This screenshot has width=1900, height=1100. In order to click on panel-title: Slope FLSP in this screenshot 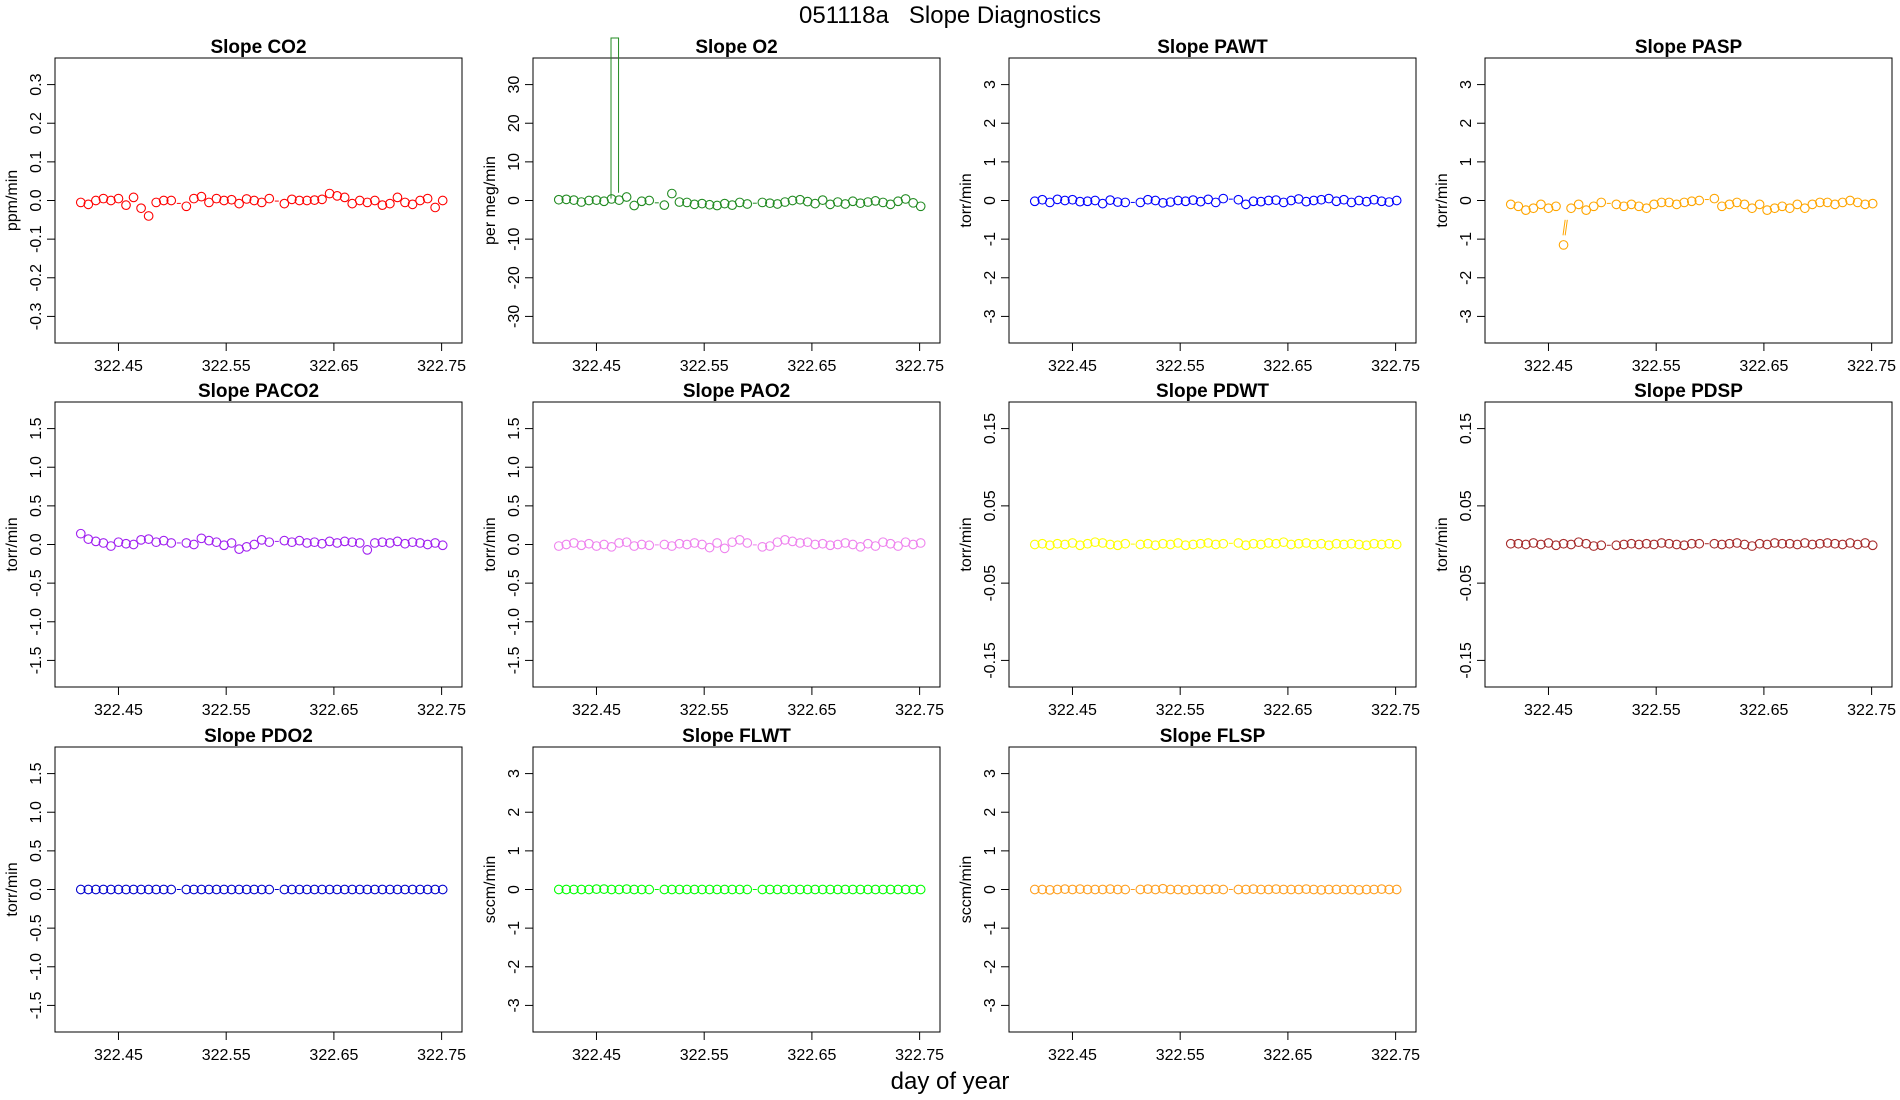, I will do `click(1213, 736)`.